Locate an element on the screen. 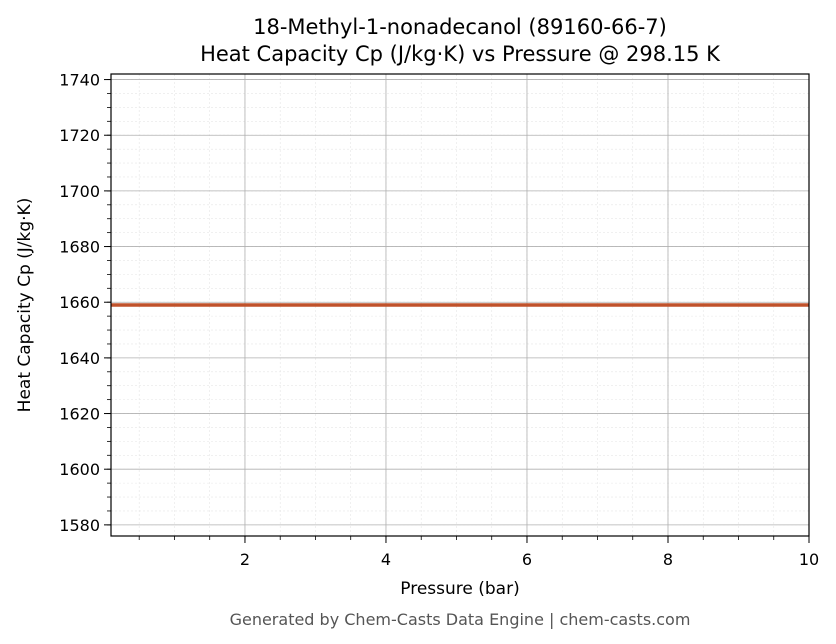 The width and height of the screenshot is (836, 644). y-tick-label: 1580 is located at coordinates (79, 525).